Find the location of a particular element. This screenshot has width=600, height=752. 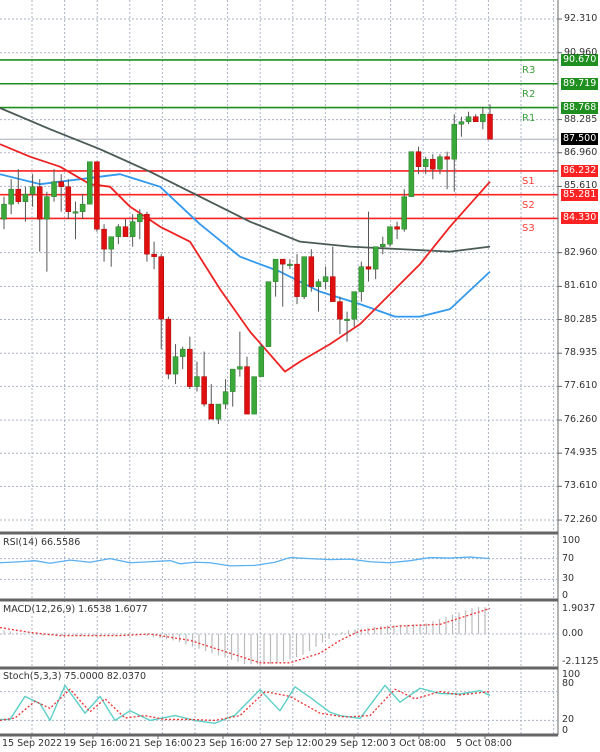

price-tick: 77.610 is located at coordinates (581, 386).